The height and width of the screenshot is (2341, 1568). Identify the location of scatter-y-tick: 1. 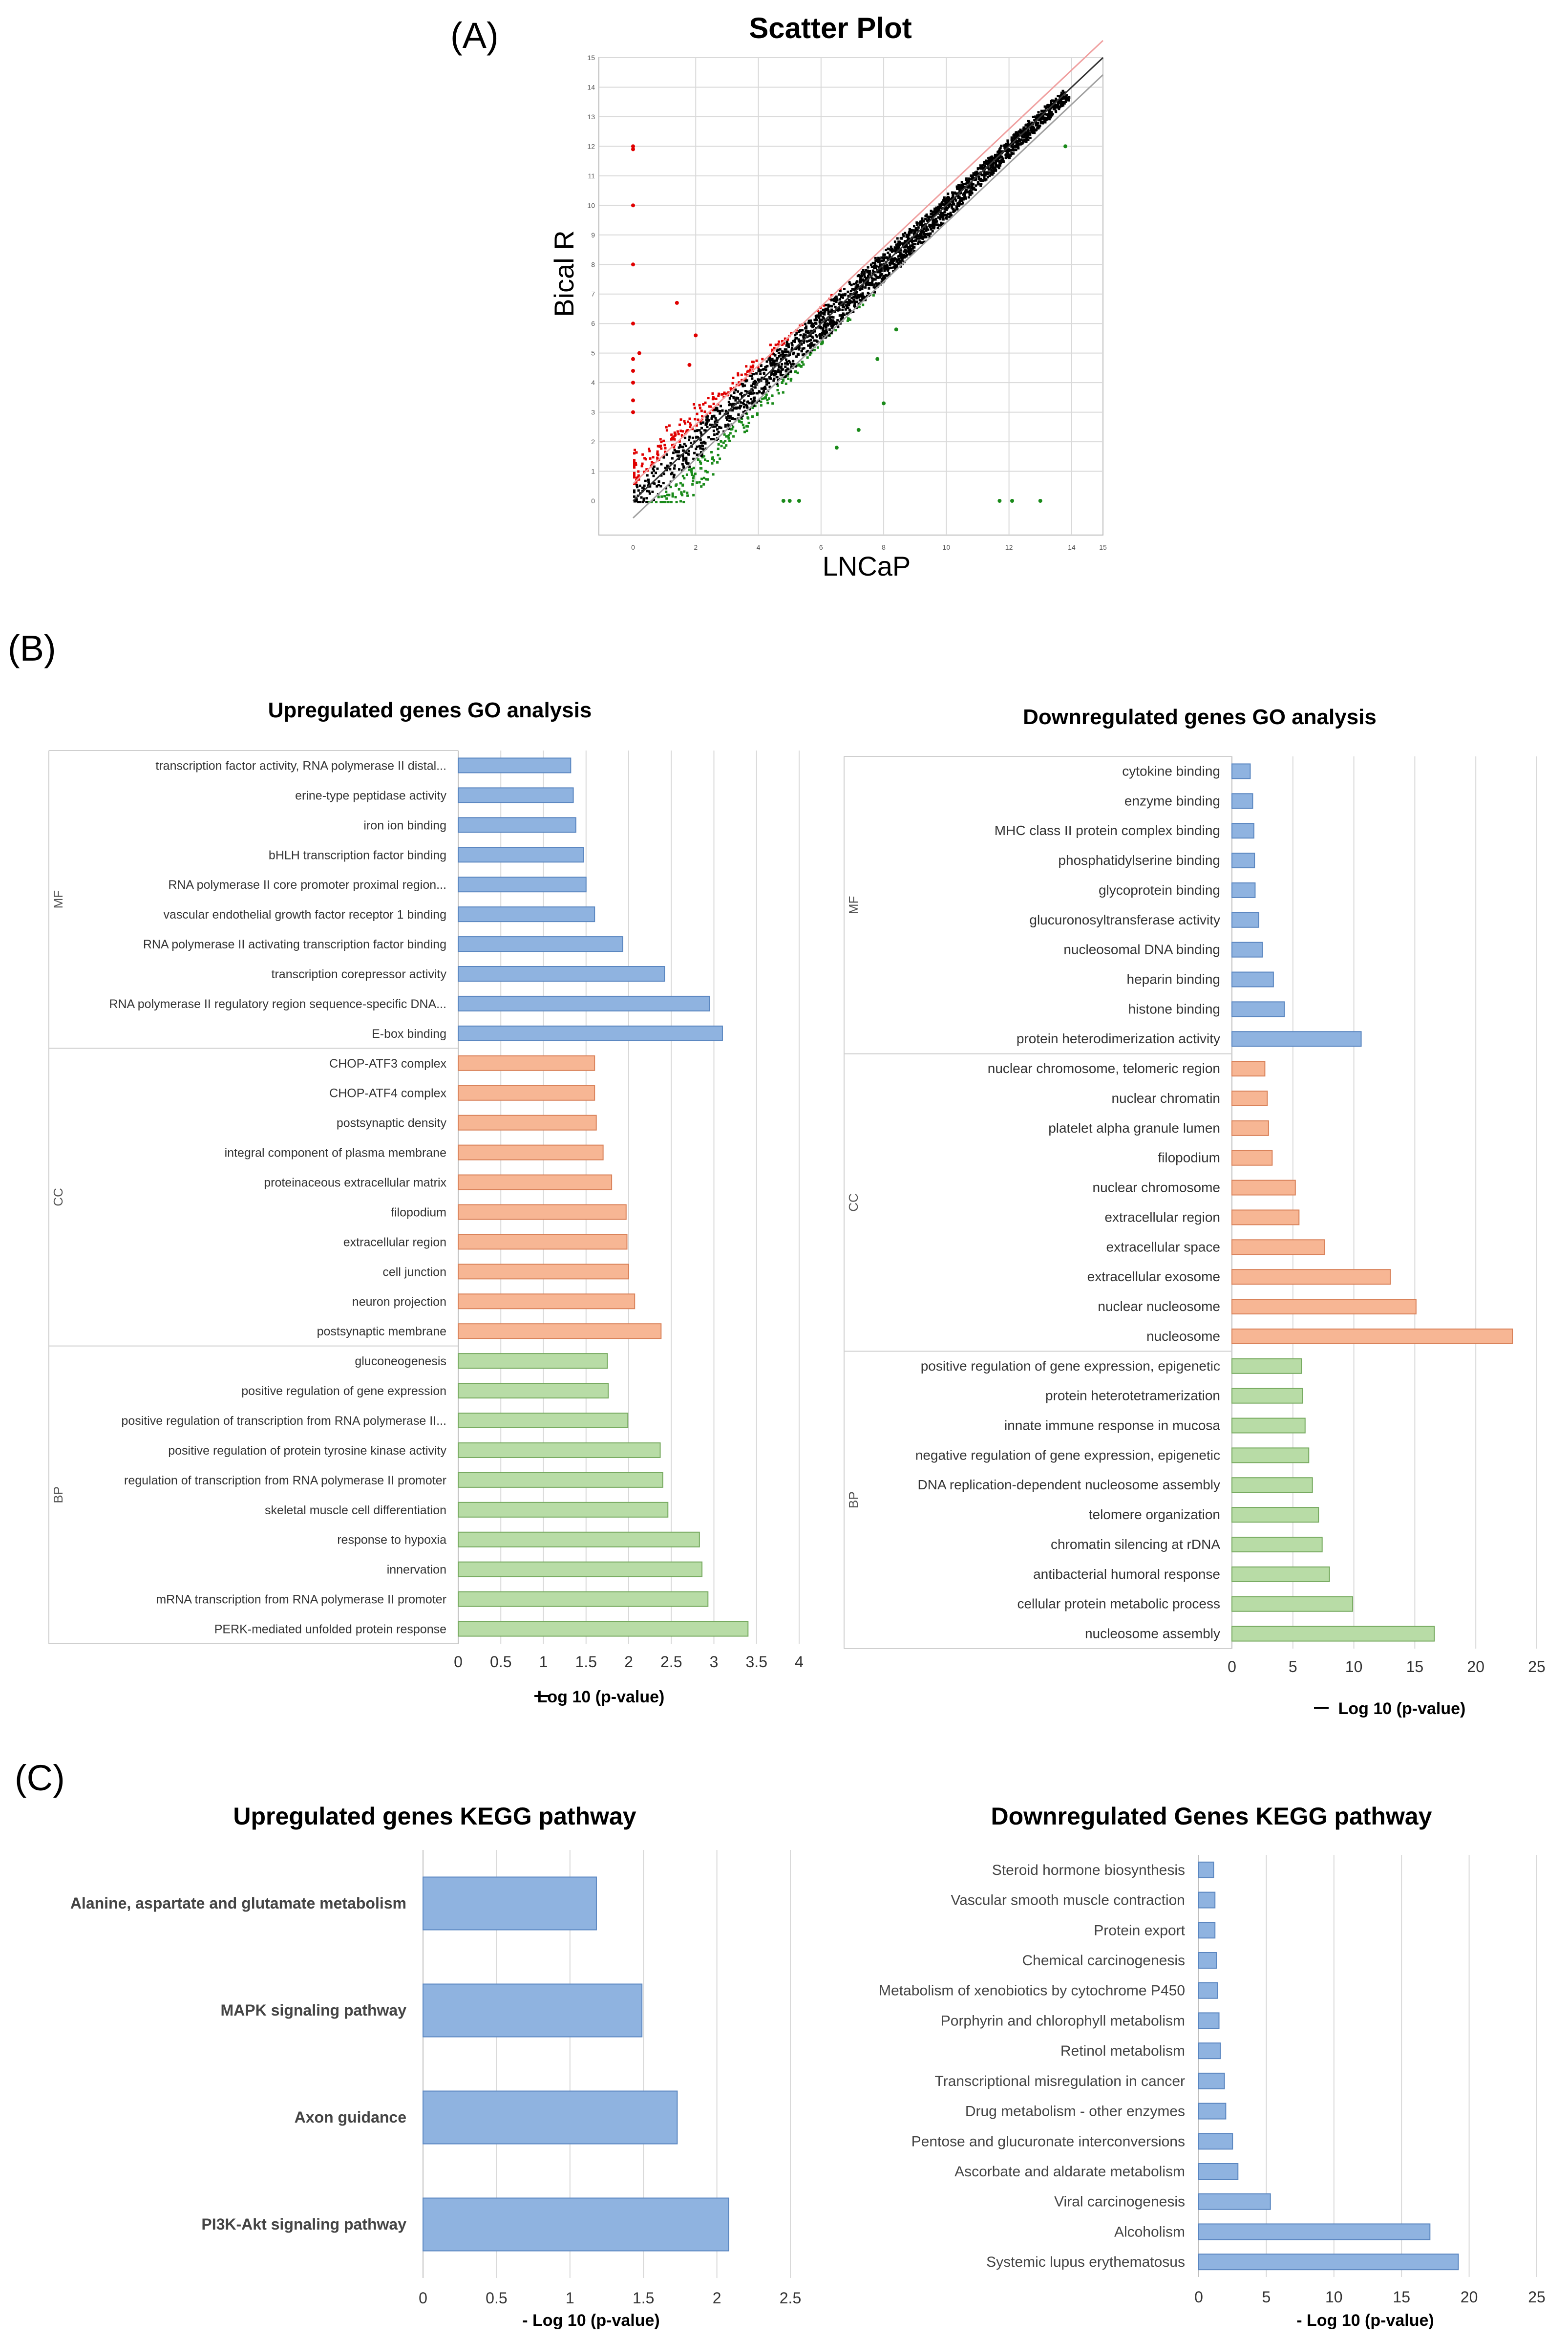
(593, 471).